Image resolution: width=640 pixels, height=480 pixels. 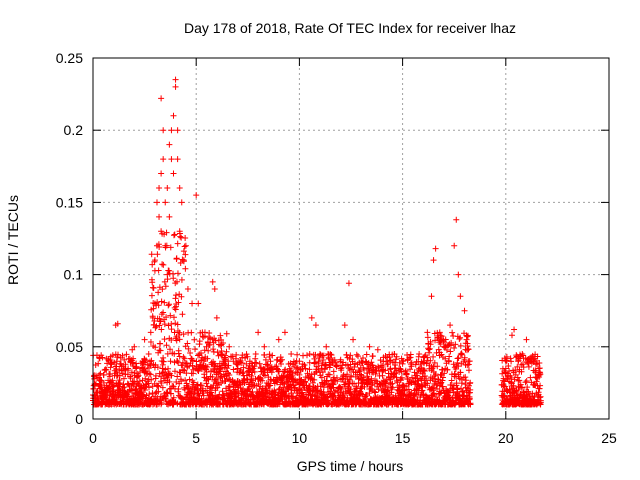 I want to click on y-tick-label: 0.15, so click(x=69, y=202).